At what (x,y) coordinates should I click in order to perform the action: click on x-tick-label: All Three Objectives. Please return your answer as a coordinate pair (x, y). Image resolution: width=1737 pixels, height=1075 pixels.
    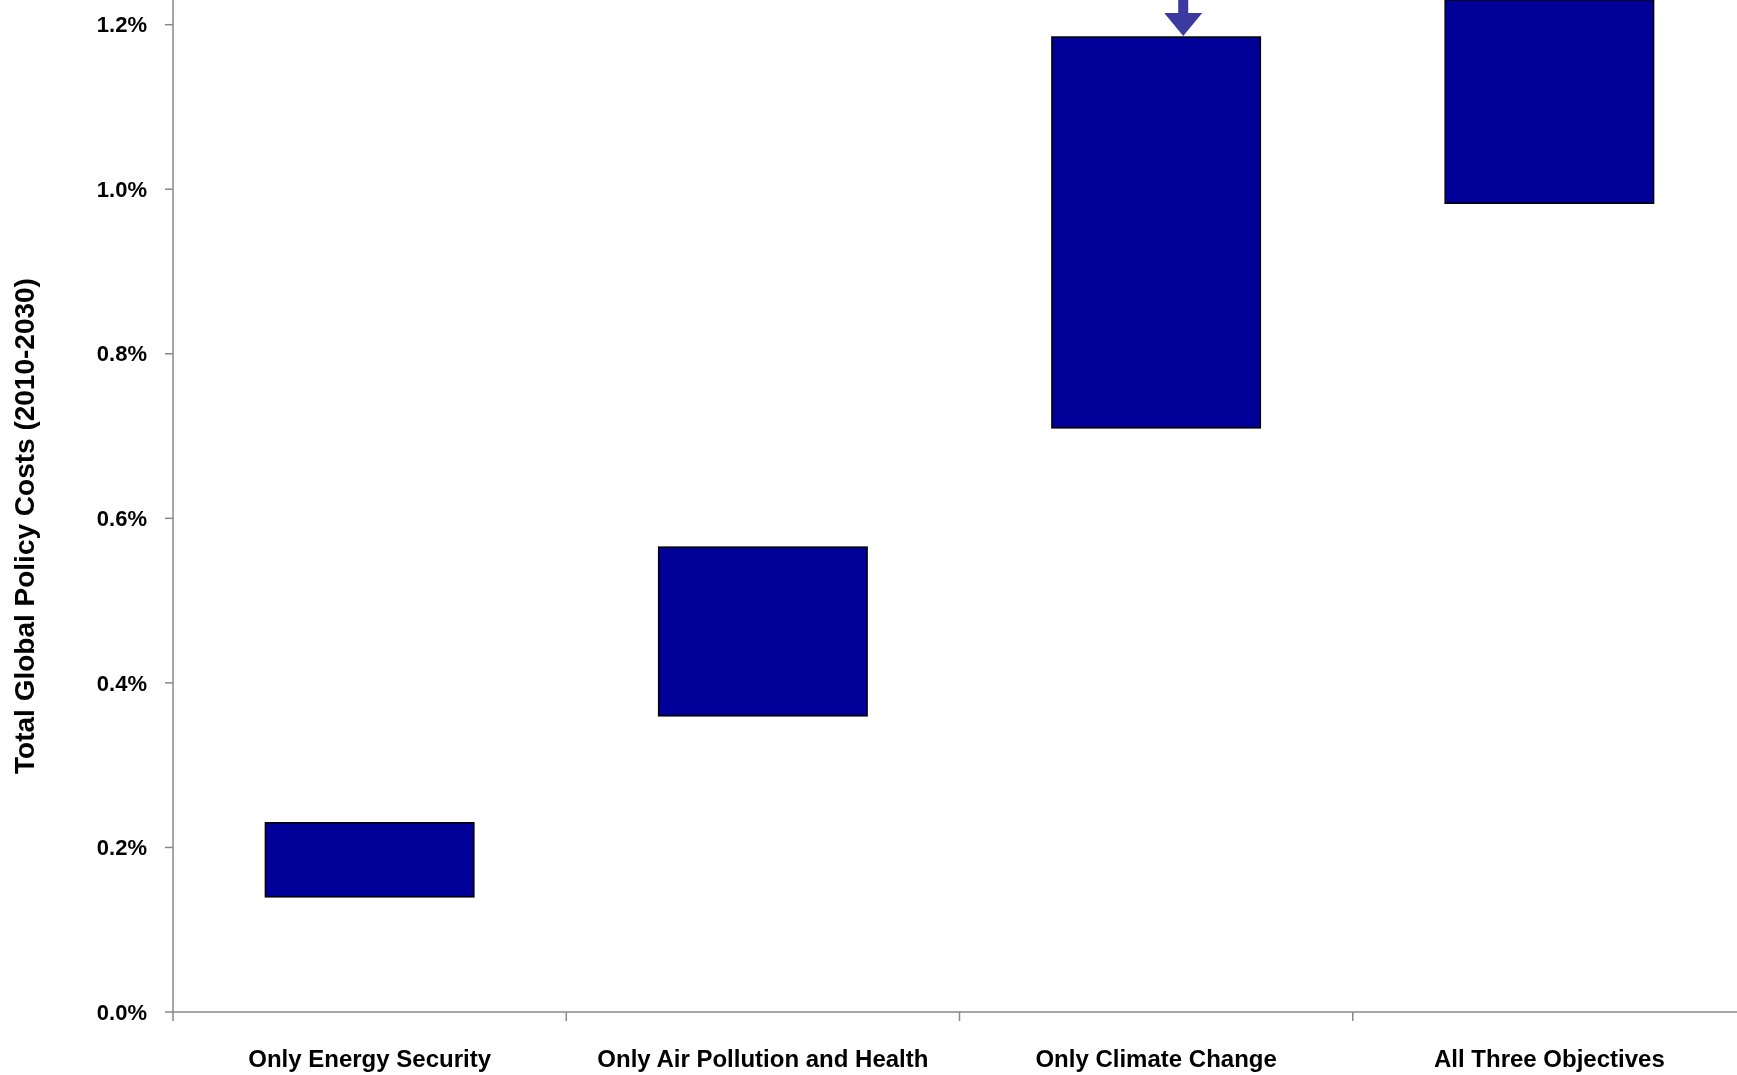
    Looking at the image, I should click on (1549, 1058).